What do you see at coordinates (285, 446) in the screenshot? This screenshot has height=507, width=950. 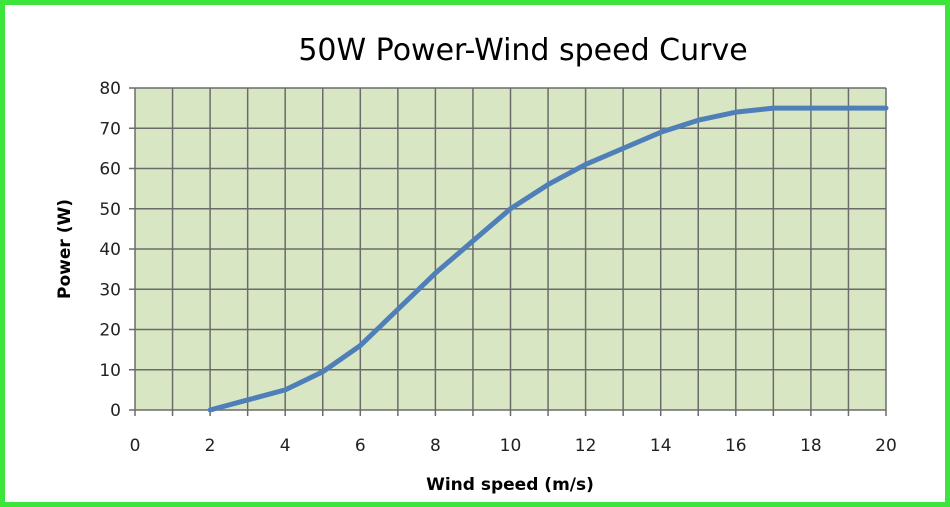 I see `x-tick-label: 4` at bounding box center [285, 446].